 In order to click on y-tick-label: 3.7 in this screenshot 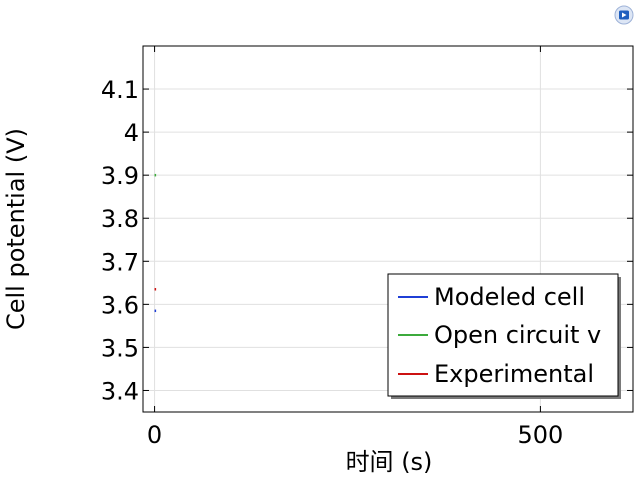, I will do `click(120, 262)`.